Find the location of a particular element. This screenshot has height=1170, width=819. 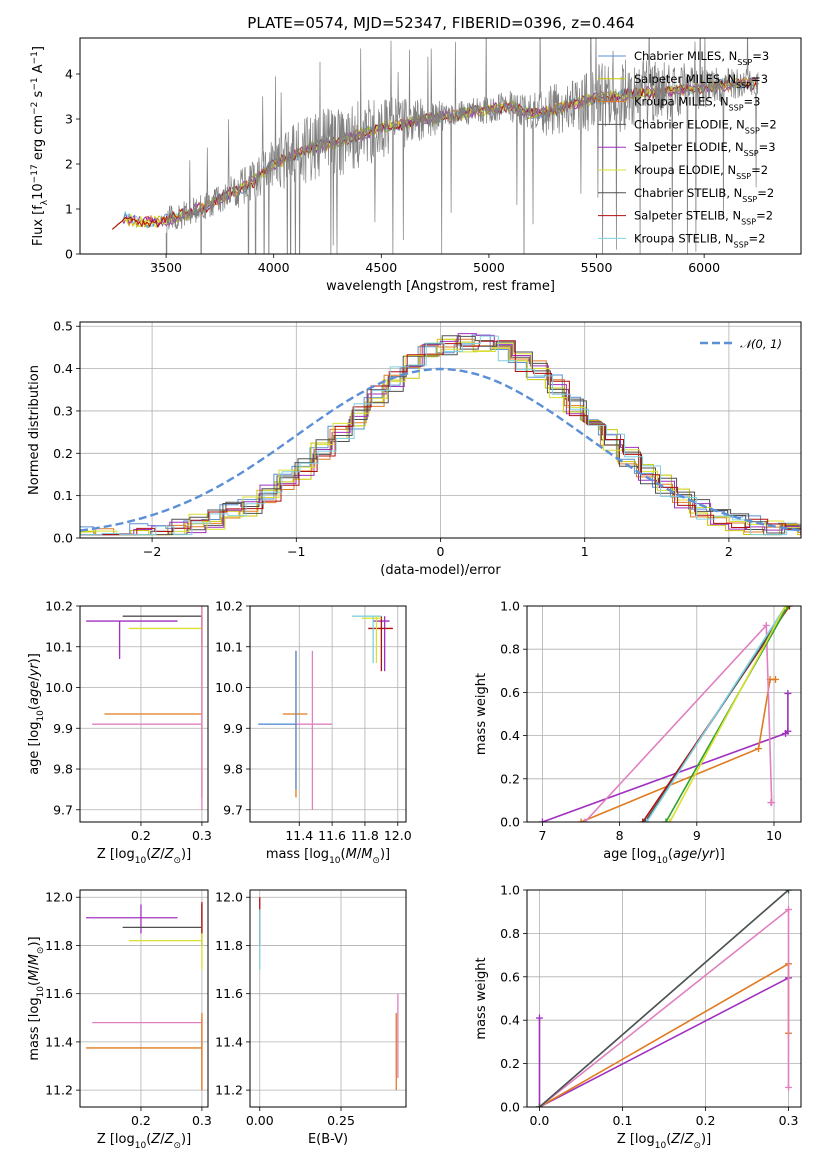

x-tick-label: 10 is located at coordinates (774, 835).